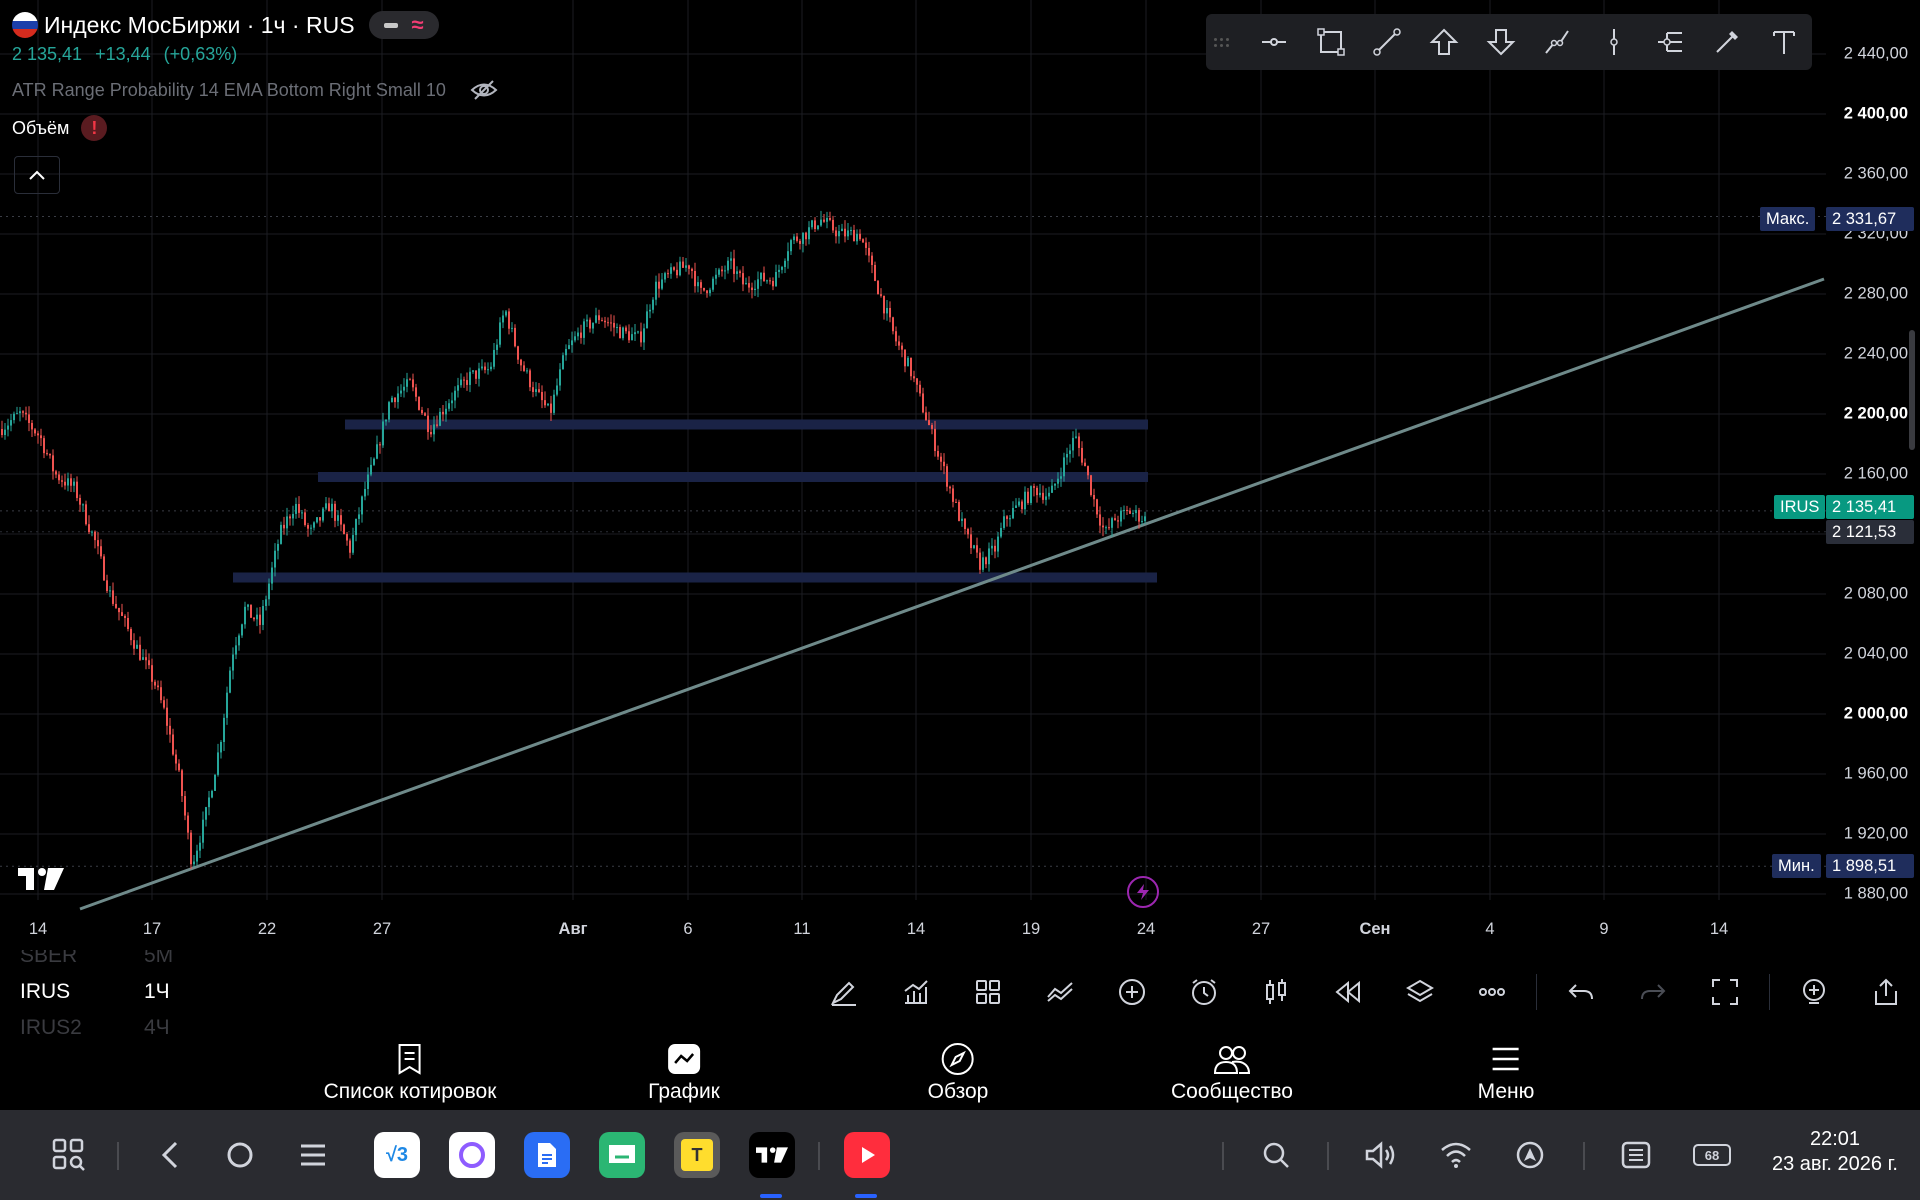  I want to click on lightning-icon, so click(1143, 892).